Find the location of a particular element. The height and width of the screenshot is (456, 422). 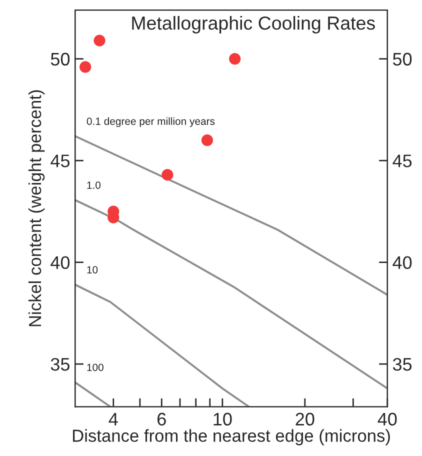

series-label: 100 is located at coordinates (95, 368).